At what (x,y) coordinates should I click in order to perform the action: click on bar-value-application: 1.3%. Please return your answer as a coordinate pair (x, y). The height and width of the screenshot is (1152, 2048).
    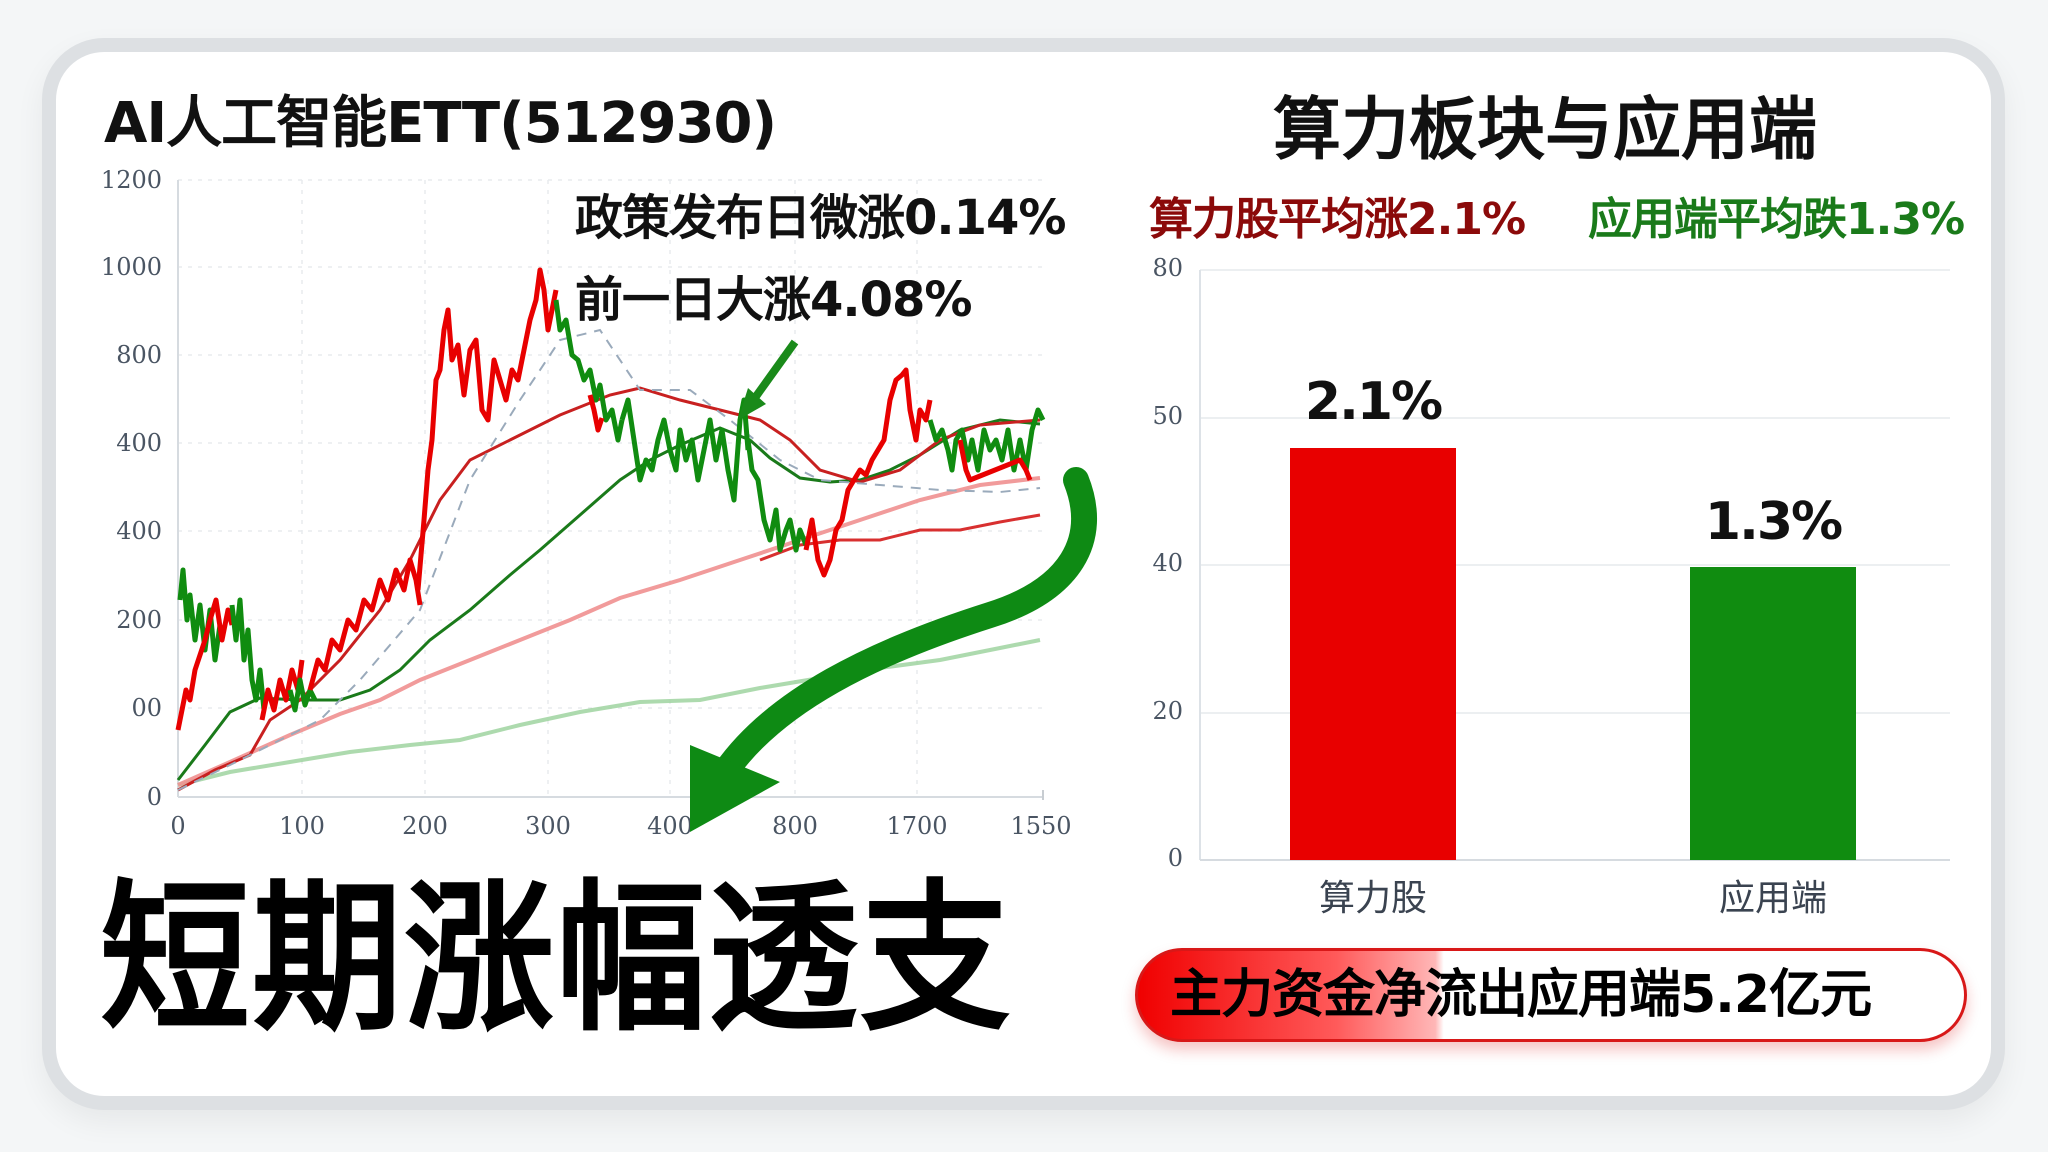
    Looking at the image, I should click on (1773, 522).